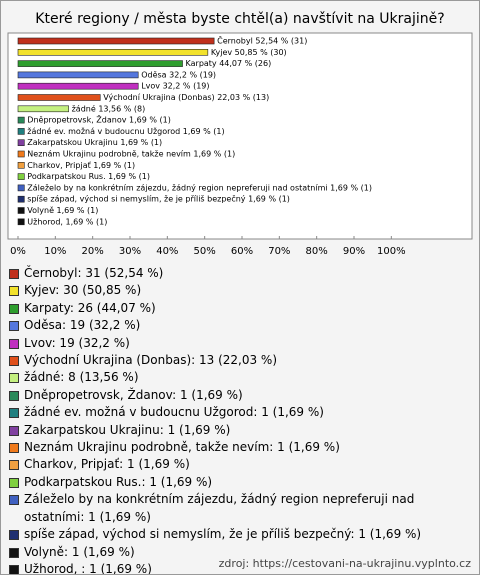 Image resolution: width=480 pixels, height=575 pixels. What do you see at coordinates (67, 221) in the screenshot?
I see `bar-label: Užhorod, 1,69 % (1)` at bounding box center [67, 221].